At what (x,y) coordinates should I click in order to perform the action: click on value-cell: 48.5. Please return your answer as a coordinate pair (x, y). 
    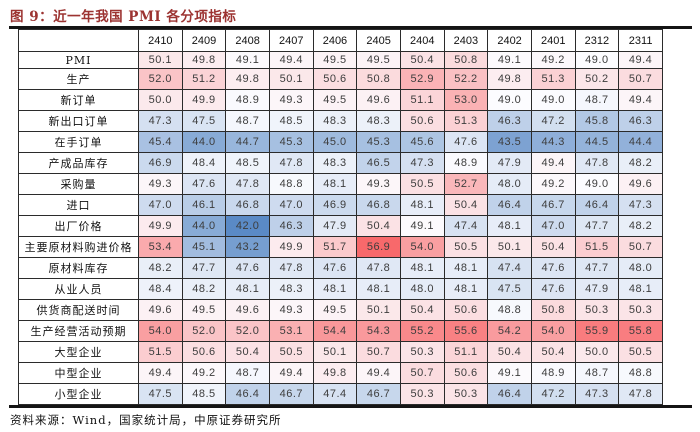
    Looking at the image, I should click on (204, 394).